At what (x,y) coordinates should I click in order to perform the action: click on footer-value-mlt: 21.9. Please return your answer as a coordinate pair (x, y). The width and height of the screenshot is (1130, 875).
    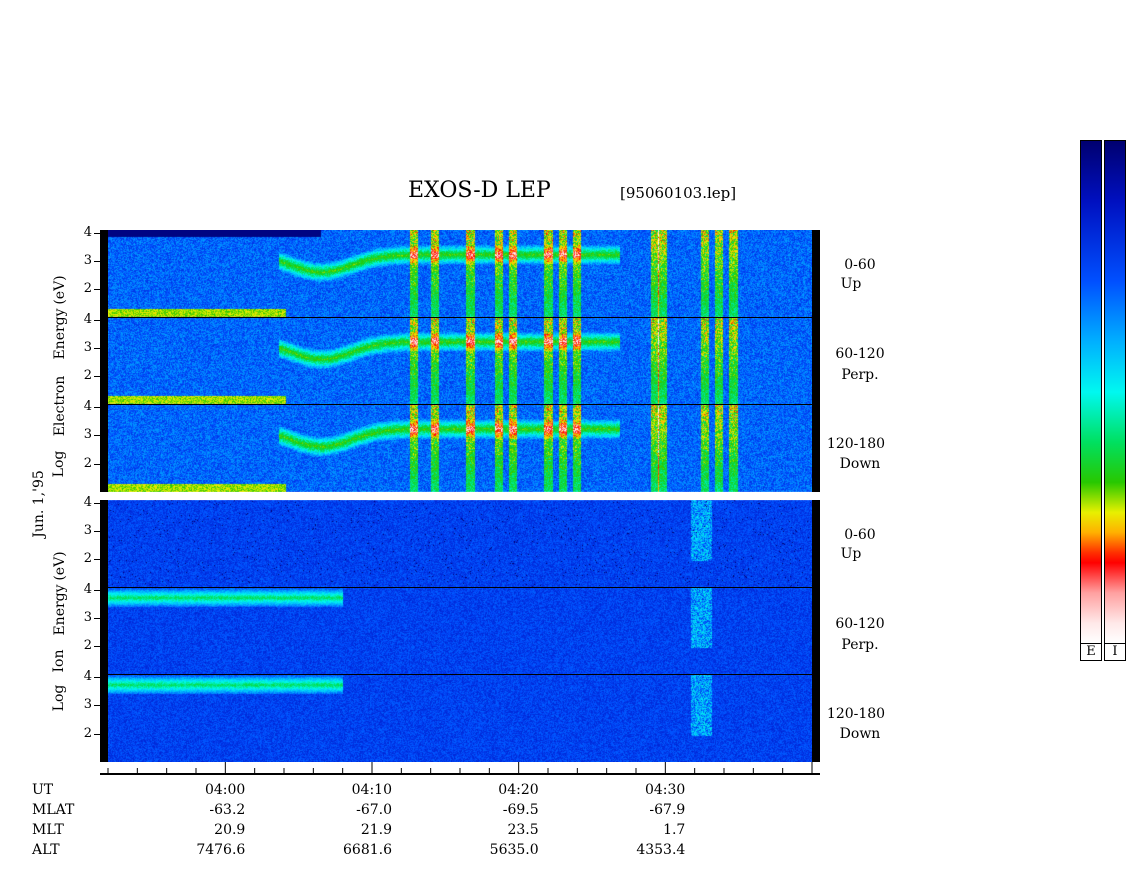
    Looking at the image, I should click on (376, 830).